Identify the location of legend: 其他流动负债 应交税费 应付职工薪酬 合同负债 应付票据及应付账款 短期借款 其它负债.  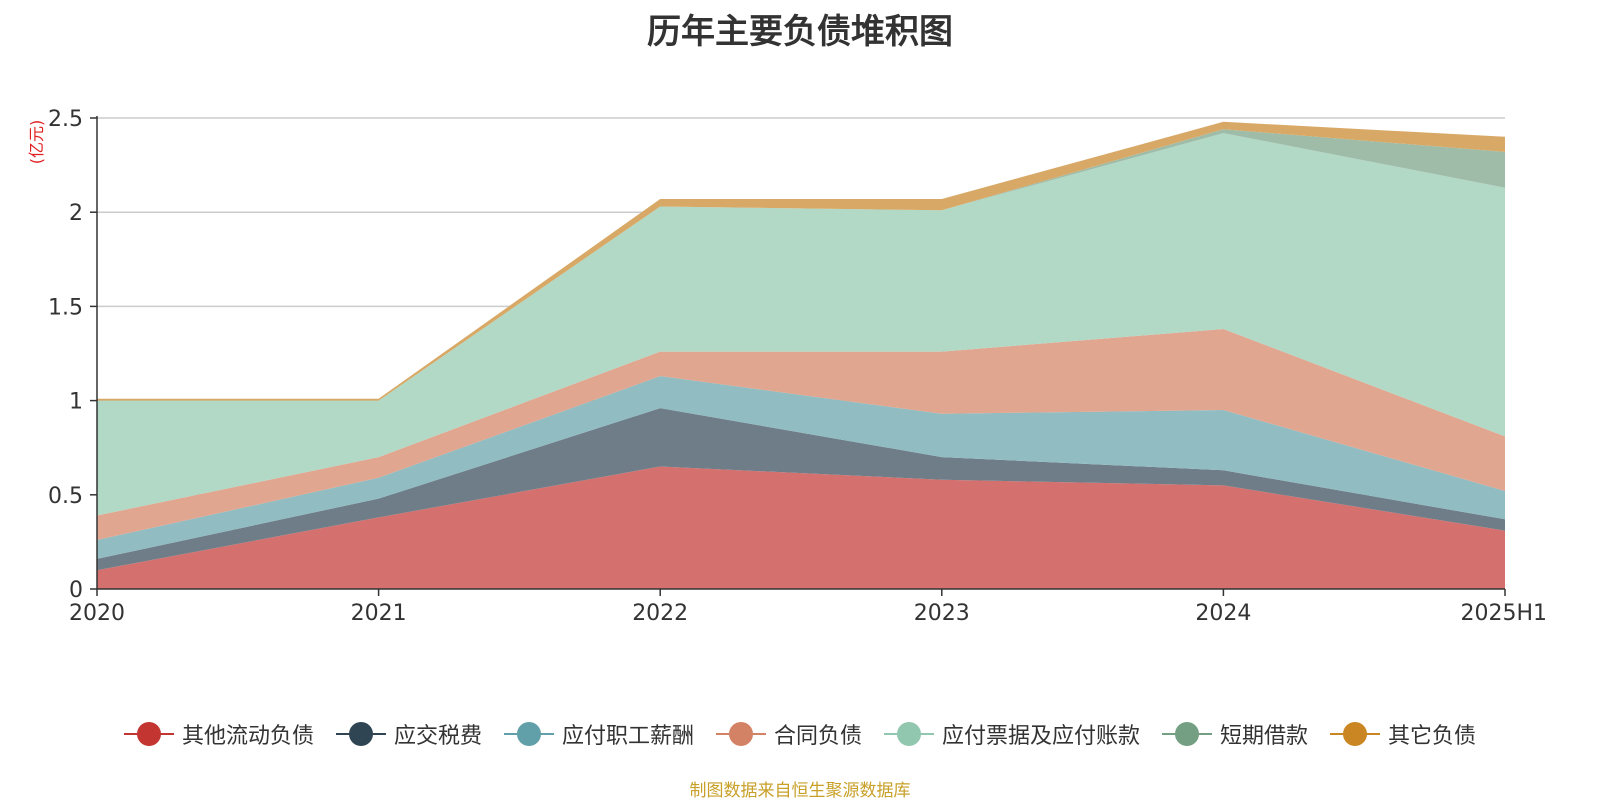
(800, 734).